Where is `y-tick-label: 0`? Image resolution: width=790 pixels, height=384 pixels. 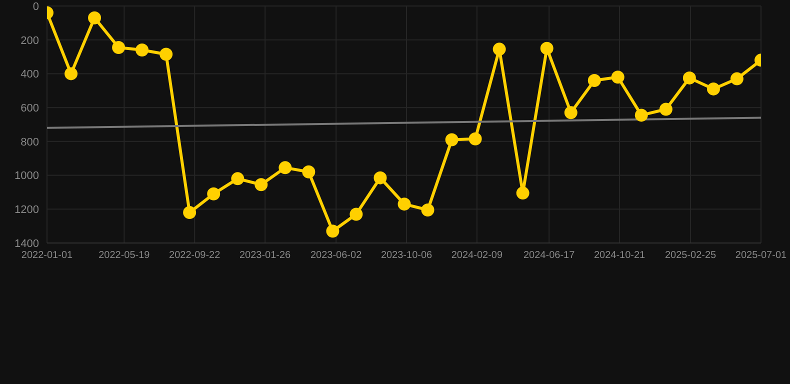 y-tick-label: 0 is located at coordinates (35, 6).